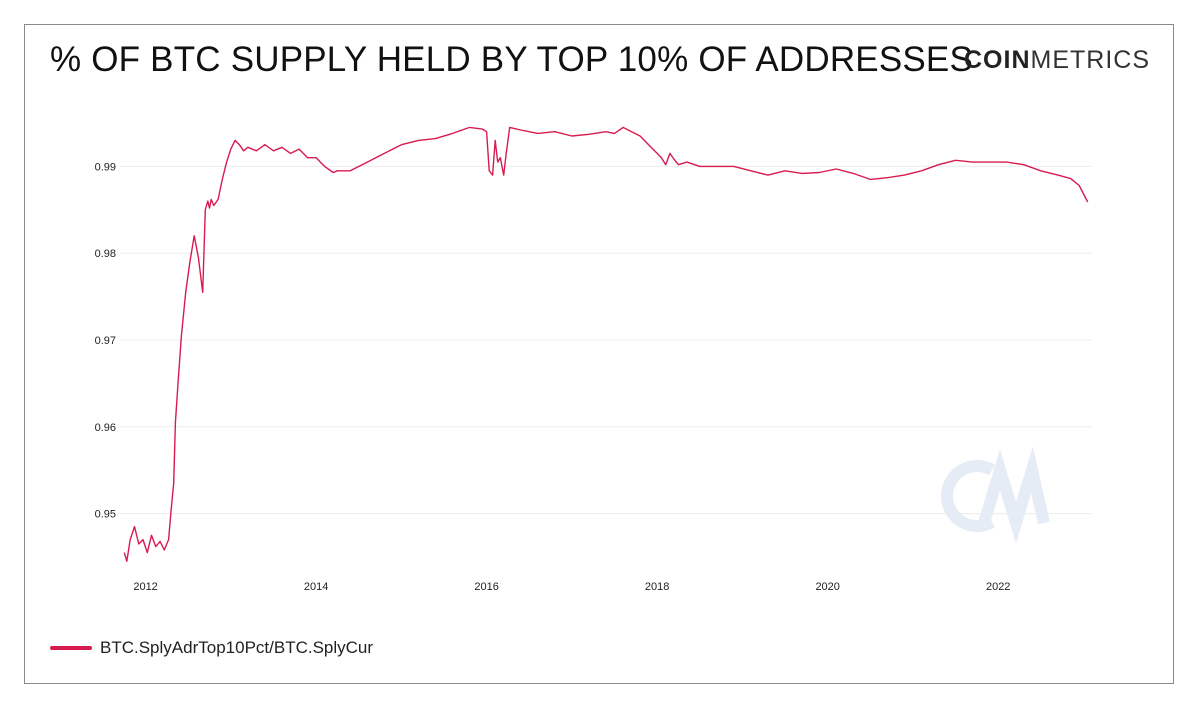  I want to click on y-tick-labels: 0.95 0.96 0.97 0.98 0.99, so click(105, 340).